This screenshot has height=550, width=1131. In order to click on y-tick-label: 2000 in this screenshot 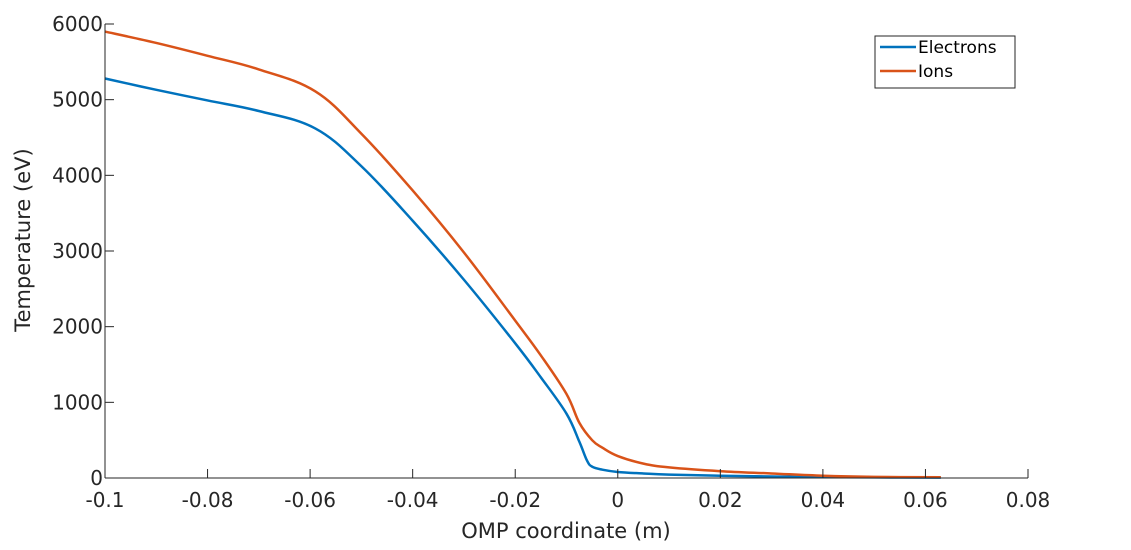, I will do `click(77, 327)`.